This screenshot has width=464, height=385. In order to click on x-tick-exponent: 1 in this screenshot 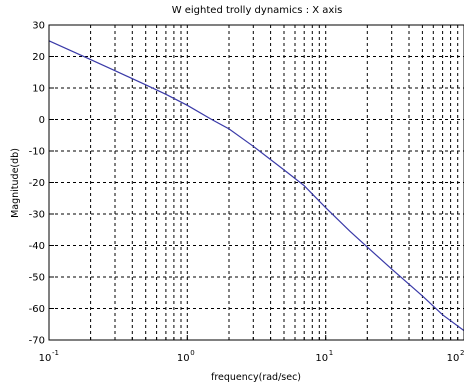, I will do `click(331, 353)`.